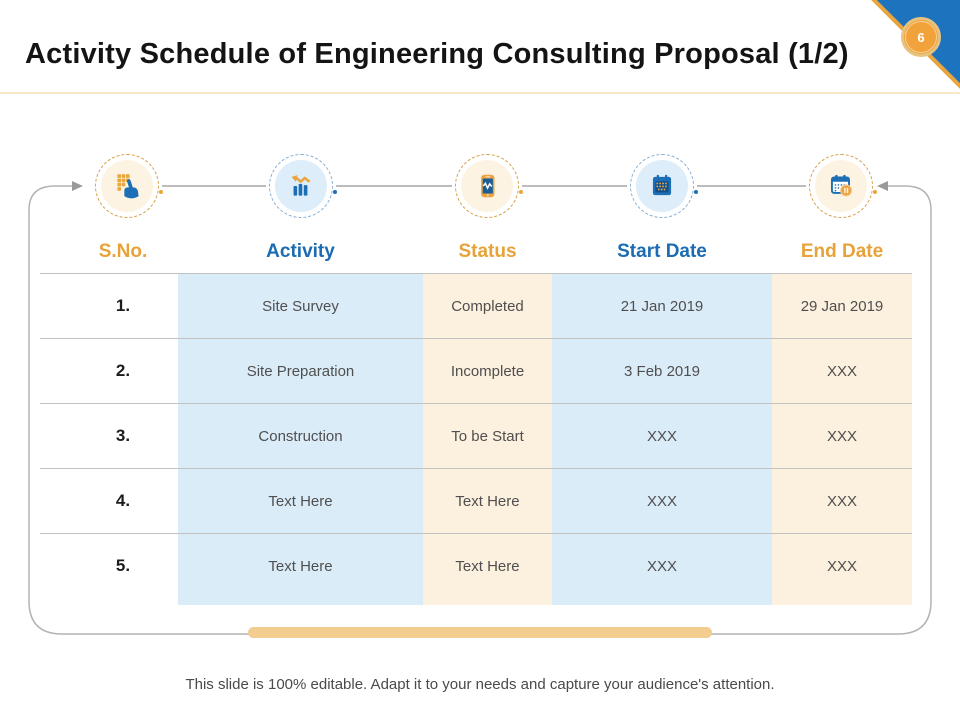  What do you see at coordinates (842, 305) in the screenshot?
I see `table-cell-end: 29 Jan 2019` at bounding box center [842, 305].